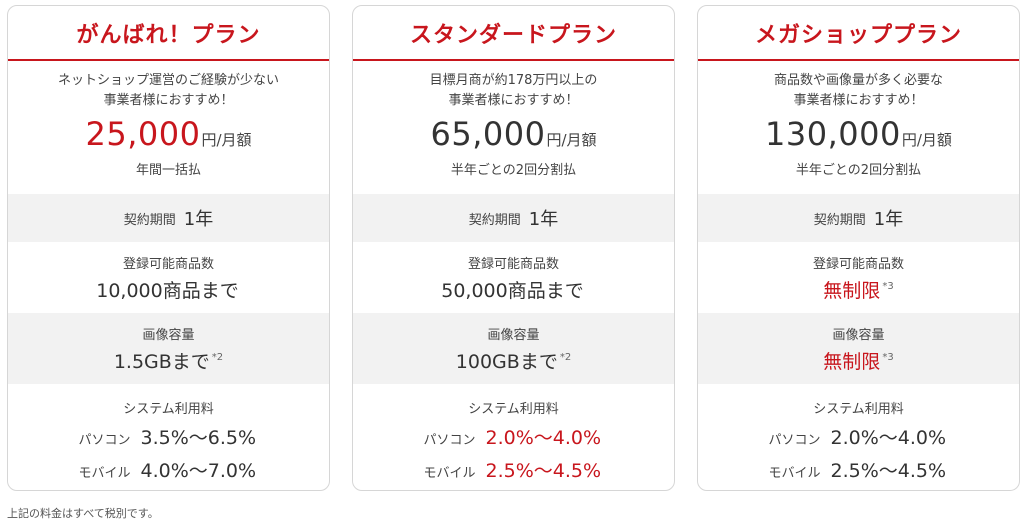 This screenshot has height=521, width=1024. I want to click on image-capacity-value-wrap: 1.5GBまで *2, so click(168, 360).